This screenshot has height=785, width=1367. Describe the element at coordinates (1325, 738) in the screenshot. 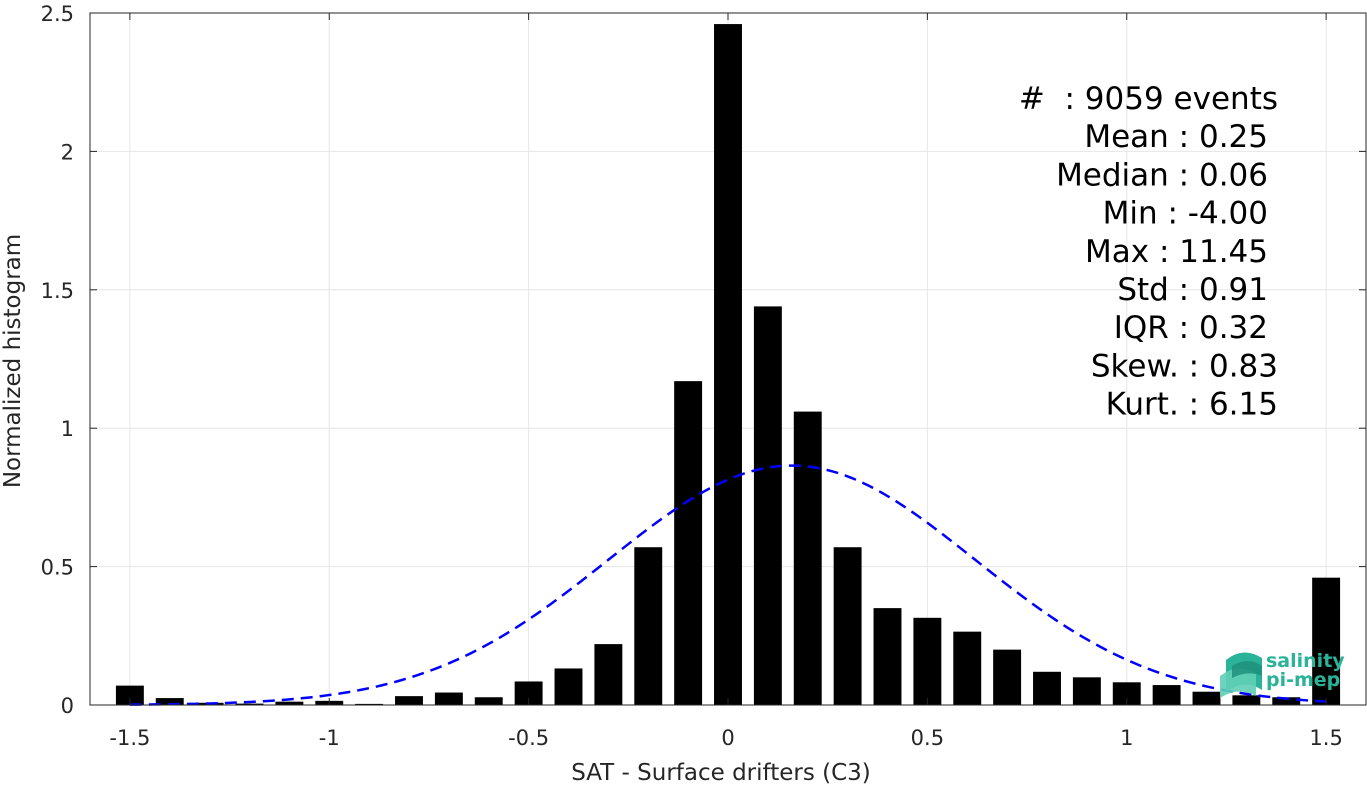

I see `x-tick-label: 1.5` at that location.